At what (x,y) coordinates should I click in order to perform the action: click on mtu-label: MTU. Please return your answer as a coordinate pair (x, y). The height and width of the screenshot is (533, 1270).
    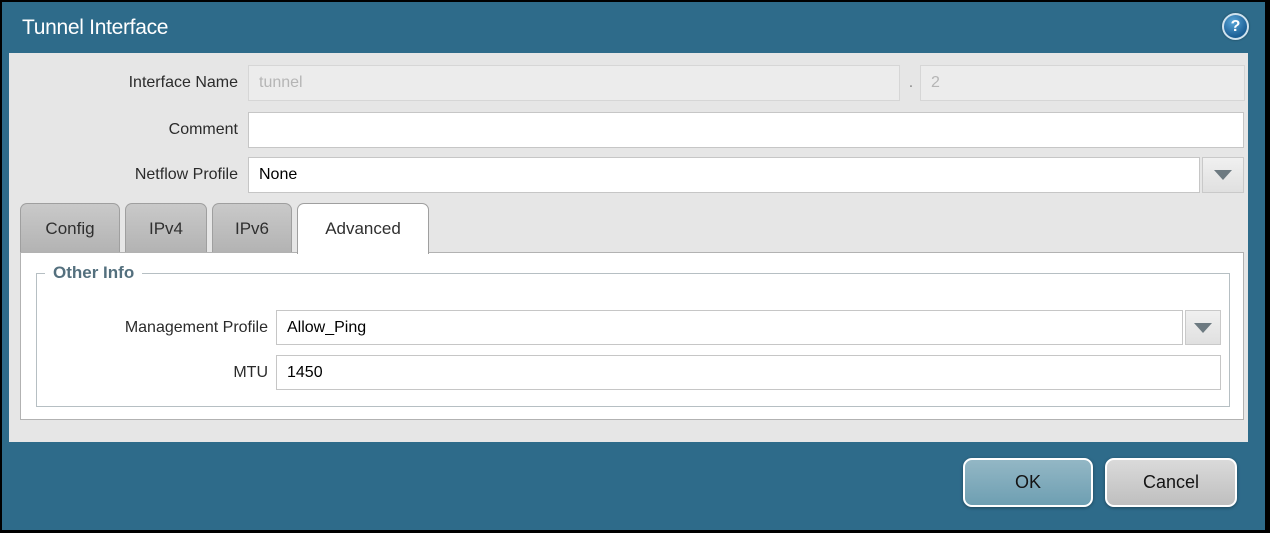
    Looking at the image, I should click on (250, 372).